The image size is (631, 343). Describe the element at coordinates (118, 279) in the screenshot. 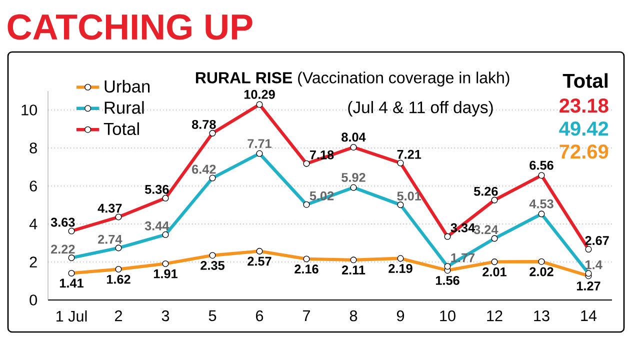

I see `data-label: 1.62` at that location.